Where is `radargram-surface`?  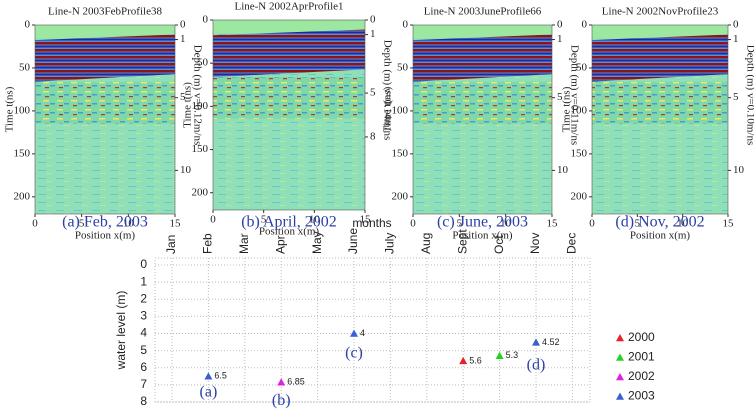 radargram-surface is located at coordinates (660, 32).